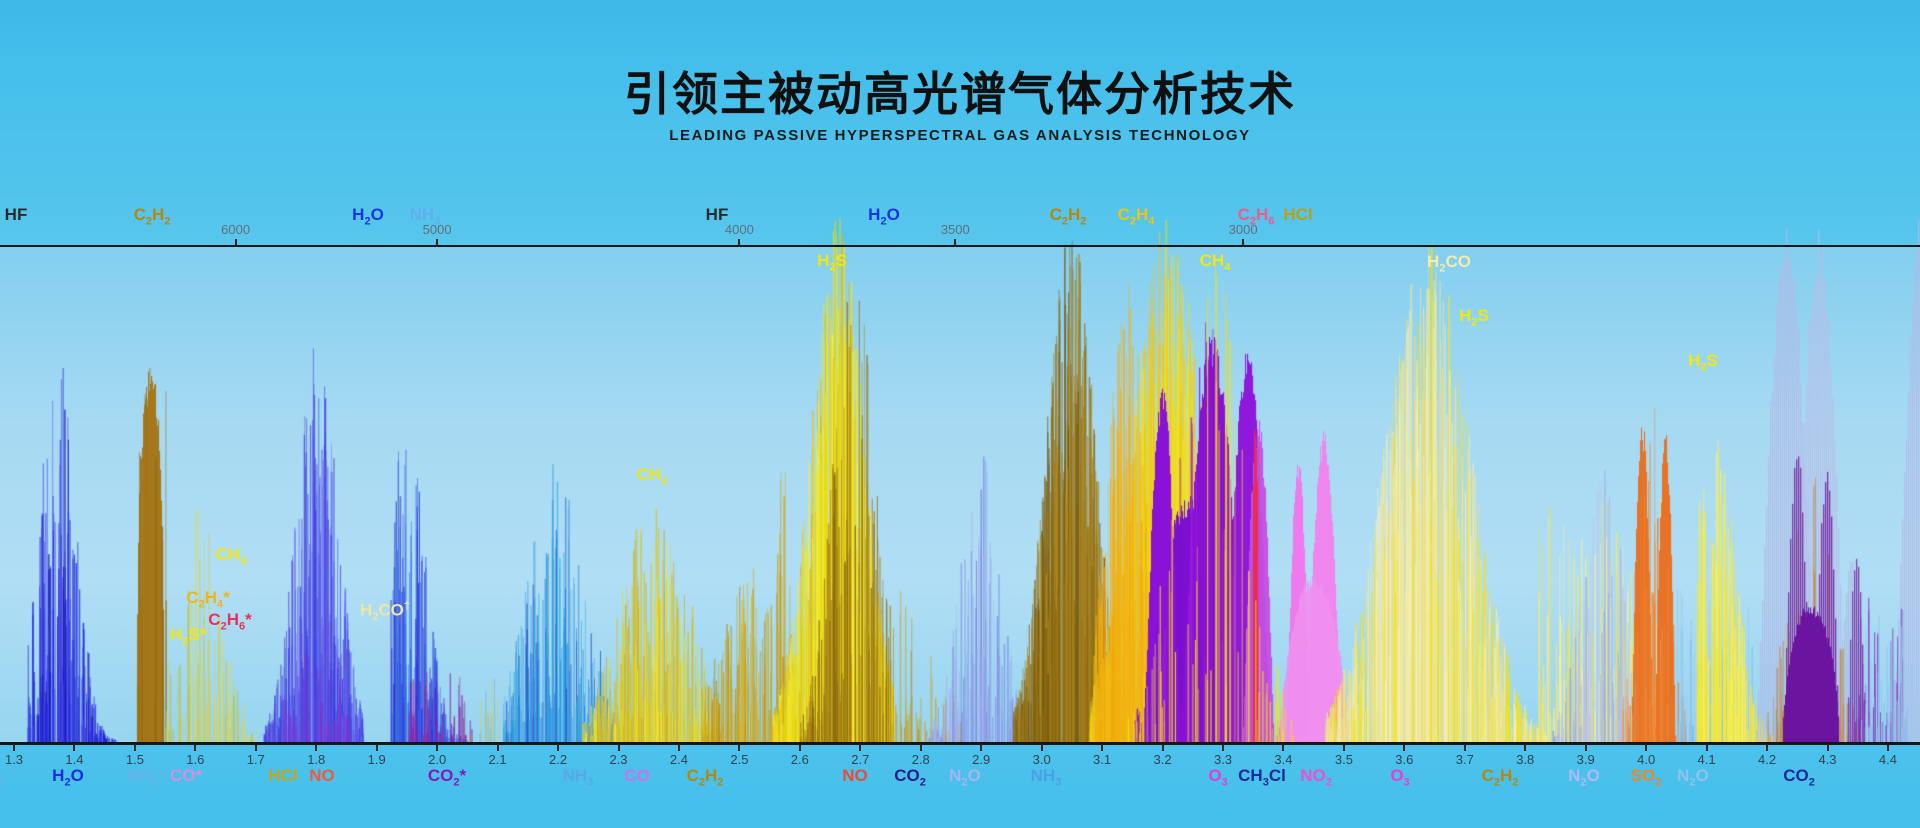  Describe the element at coordinates (283, 775) in the screenshot. I see `gas-label-HCl: HCl` at that location.